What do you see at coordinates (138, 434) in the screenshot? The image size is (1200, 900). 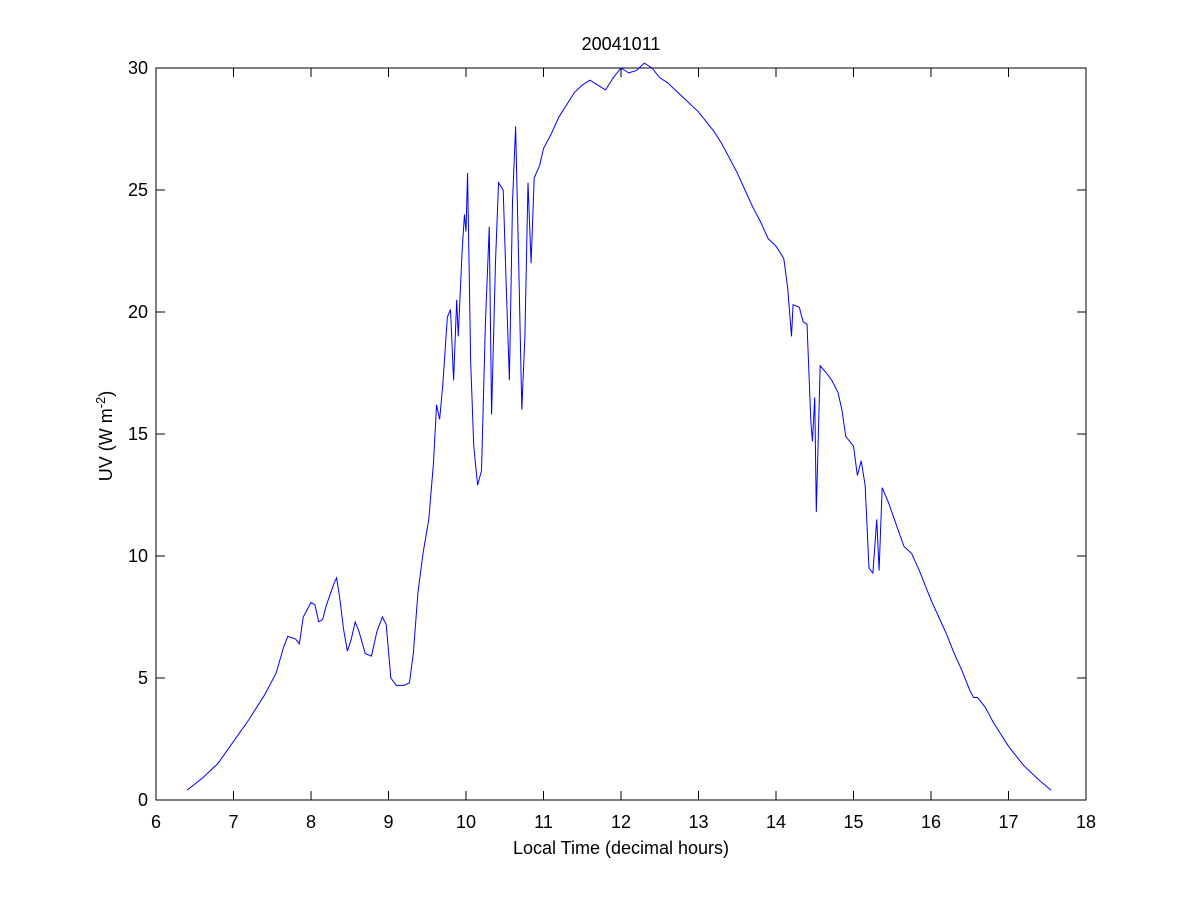 I see `y-tick-label: 15` at bounding box center [138, 434].